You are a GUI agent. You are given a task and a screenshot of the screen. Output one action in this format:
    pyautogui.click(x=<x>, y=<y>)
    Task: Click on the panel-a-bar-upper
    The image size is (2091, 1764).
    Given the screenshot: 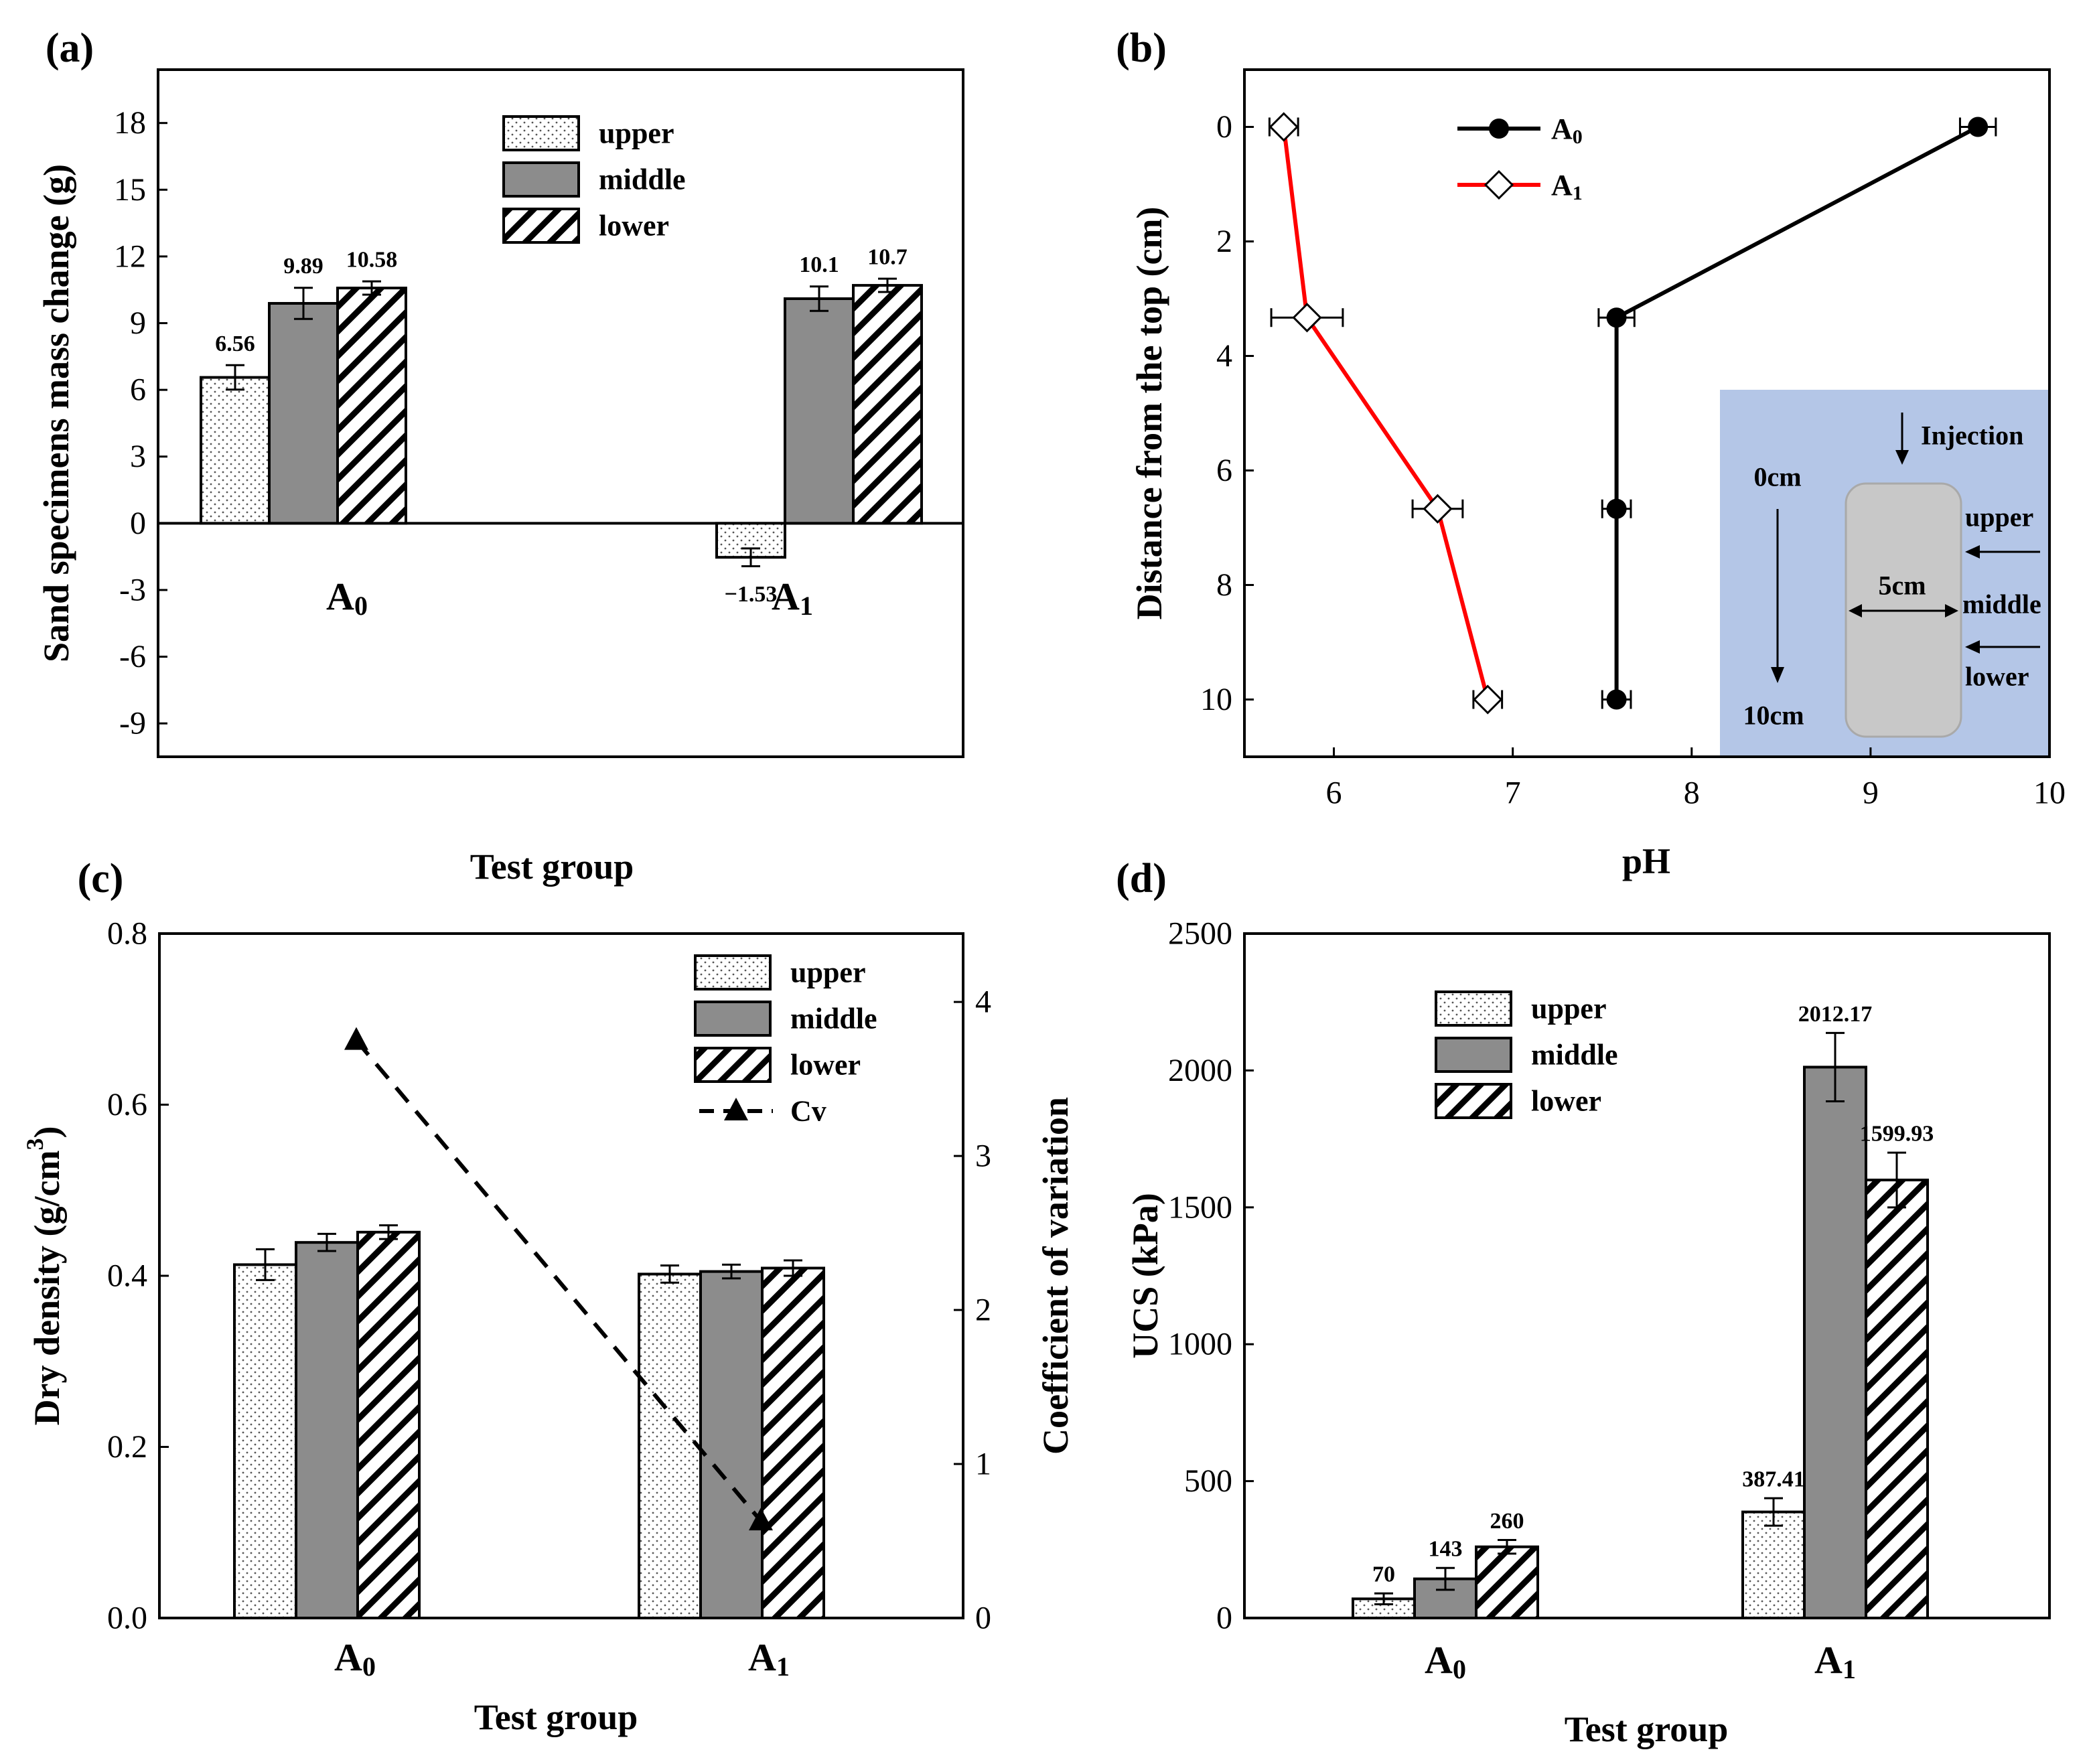 What is the action you would take?
    pyautogui.click(x=750, y=540)
    